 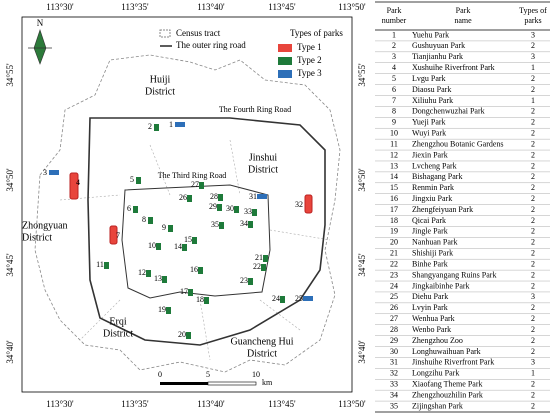 What do you see at coordinates (434, 165) in the screenshot?
I see `table-cell: Lvcheng Park` at bounding box center [434, 165].